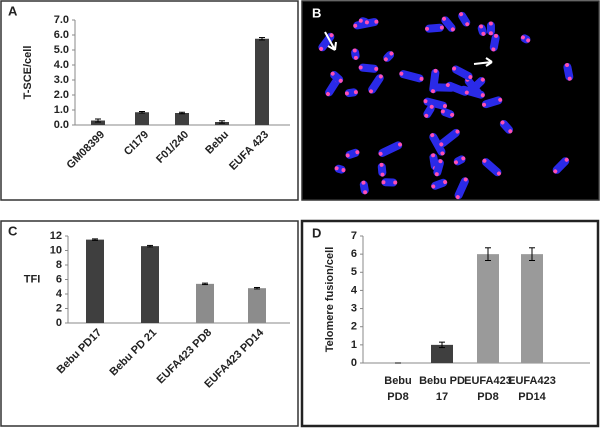  Describe the element at coordinates (32, 279) in the screenshot. I see `y-axis-label: TFI` at that location.